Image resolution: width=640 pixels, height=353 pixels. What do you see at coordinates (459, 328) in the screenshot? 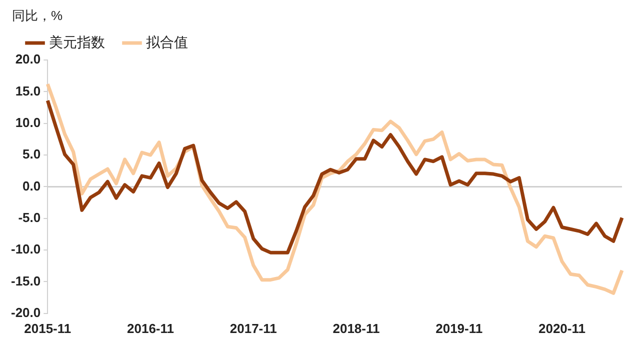
I see `x-tick-label: 2019-11` at bounding box center [459, 328].